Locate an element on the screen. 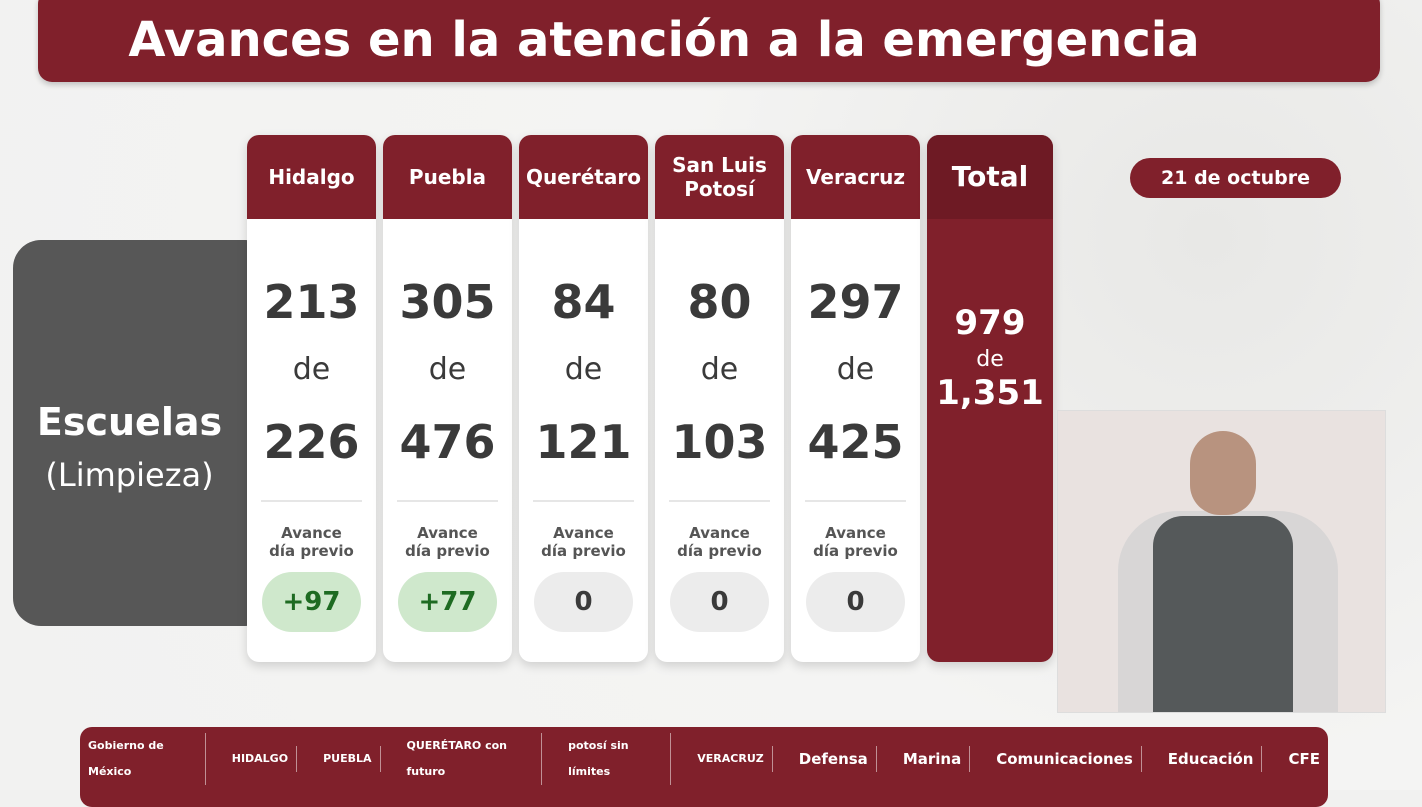 The height and width of the screenshot is (807, 1422). logo-marina: Marina is located at coordinates (933, 759).